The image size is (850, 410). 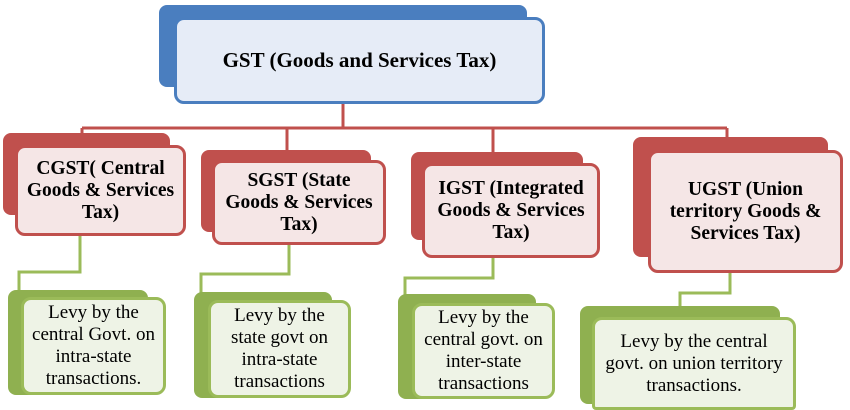 What do you see at coordinates (449, 277) in the screenshot?
I see `connector-igst-desc` at bounding box center [449, 277].